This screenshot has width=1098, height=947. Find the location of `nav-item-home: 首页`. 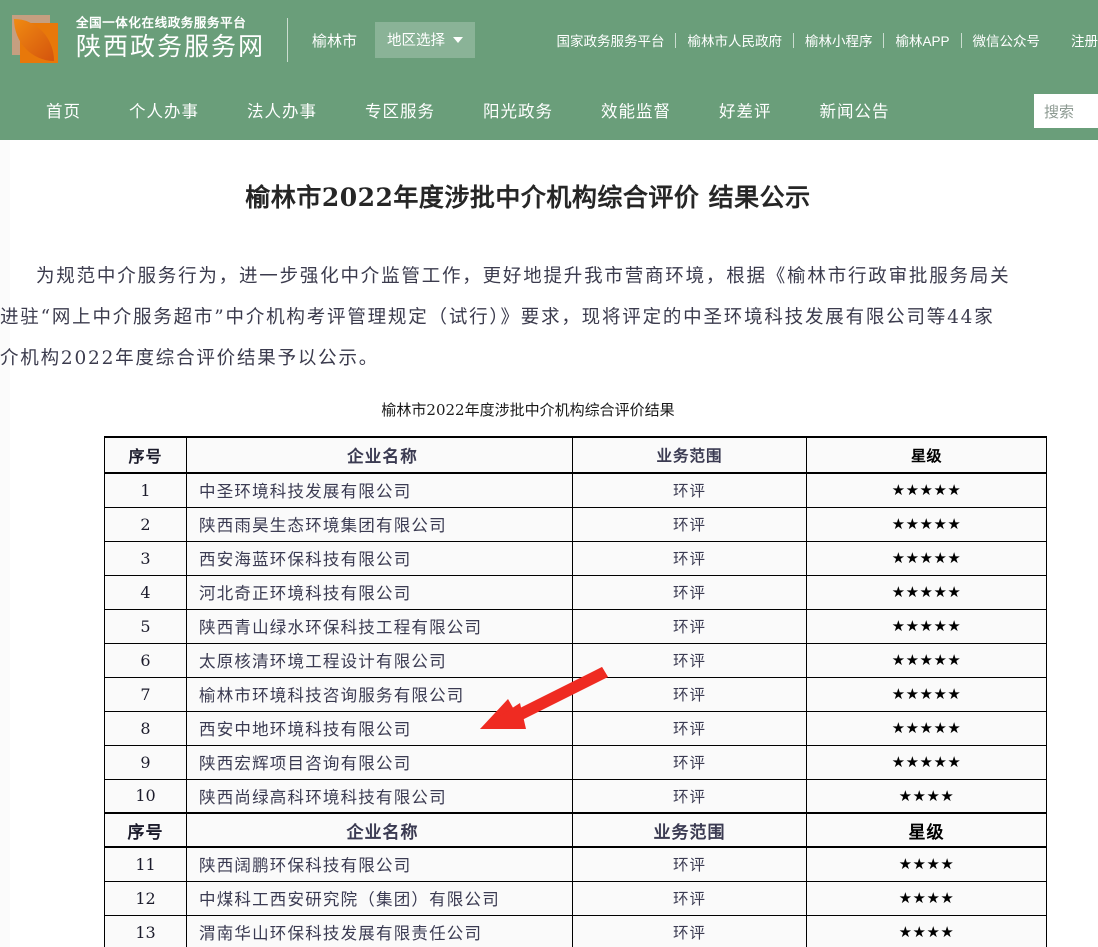

nav-item-home: 首页 is located at coordinates (63, 112).